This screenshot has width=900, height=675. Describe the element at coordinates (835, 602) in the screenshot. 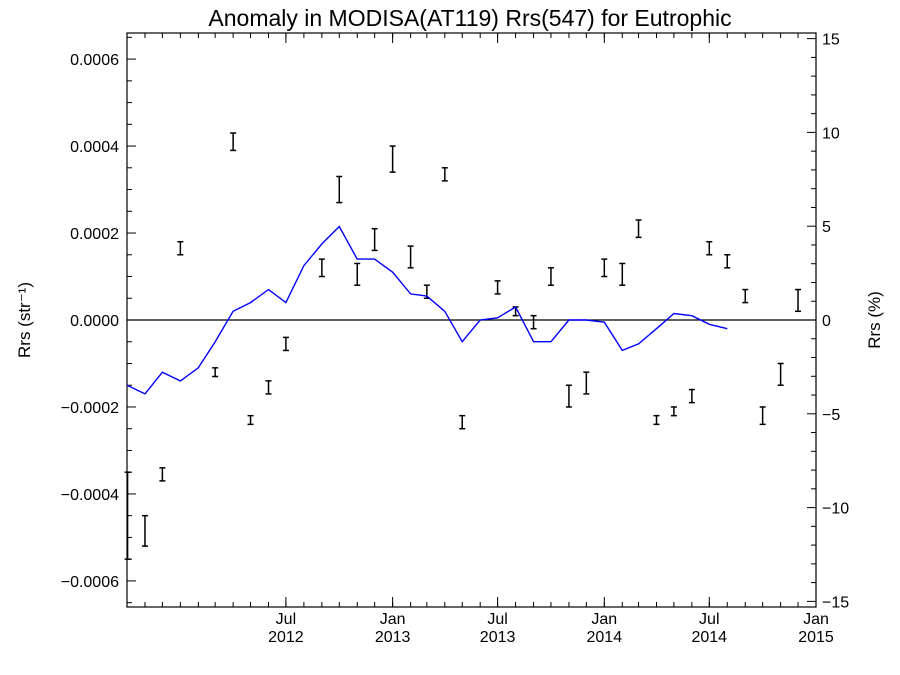

I see `right-tick-label: −15` at that location.